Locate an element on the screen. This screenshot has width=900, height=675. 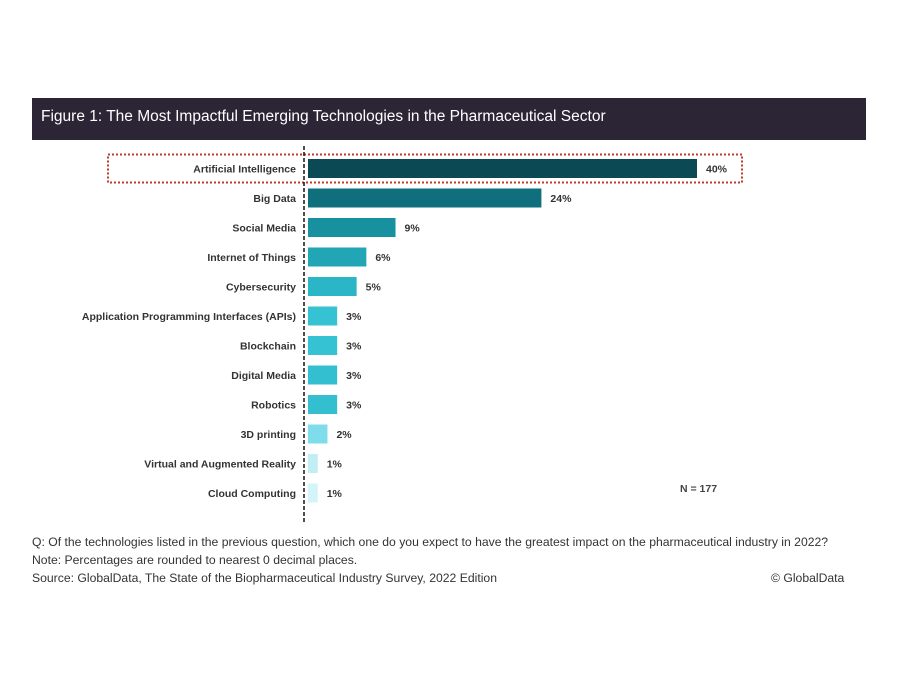
category-label: Social Media is located at coordinates (264, 229).